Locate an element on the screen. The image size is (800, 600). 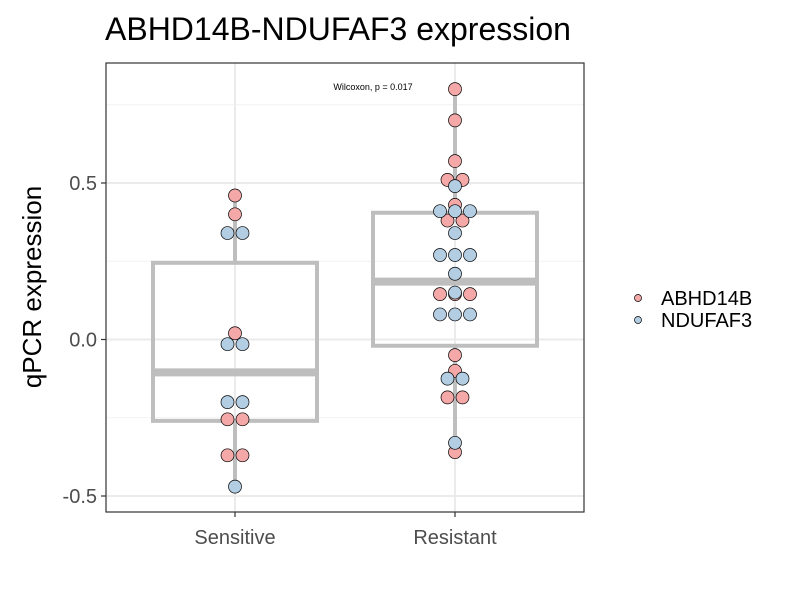
legend-key-ndufaf3 is located at coordinates (638, 320).